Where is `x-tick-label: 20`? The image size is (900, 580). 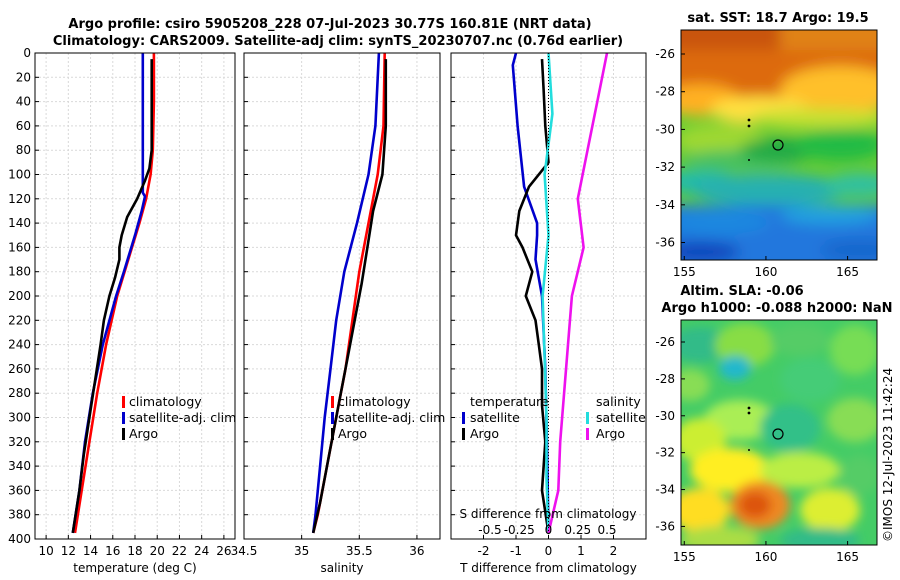
x-tick-label: 20 is located at coordinates (157, 551).